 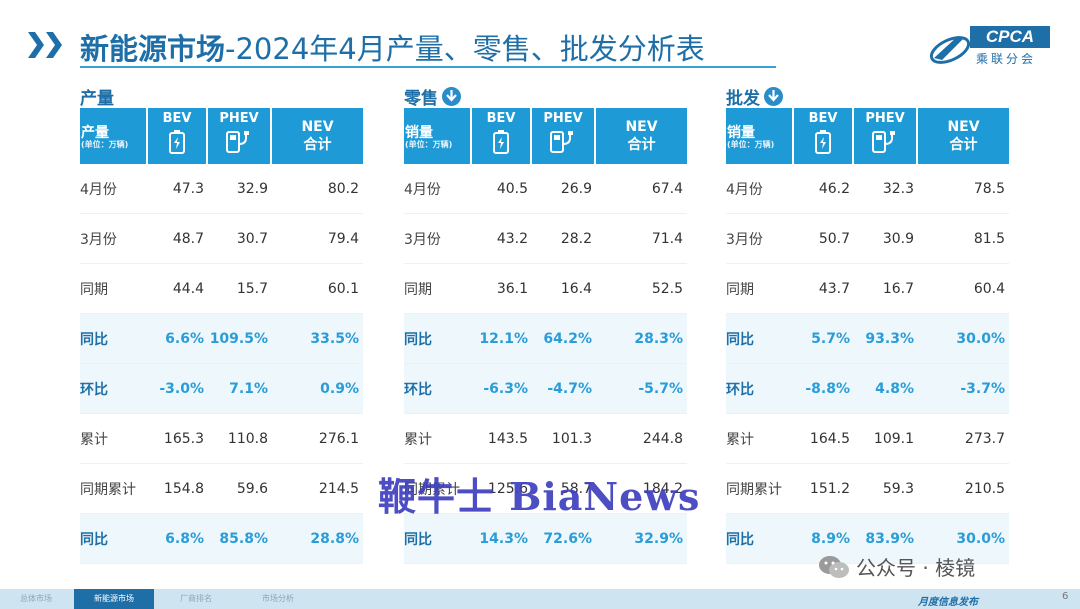 What do you see at coordinates (564, 339) in the screenshot?
I see `cell-phev: 64.2%` at bounding box center [564, 339].